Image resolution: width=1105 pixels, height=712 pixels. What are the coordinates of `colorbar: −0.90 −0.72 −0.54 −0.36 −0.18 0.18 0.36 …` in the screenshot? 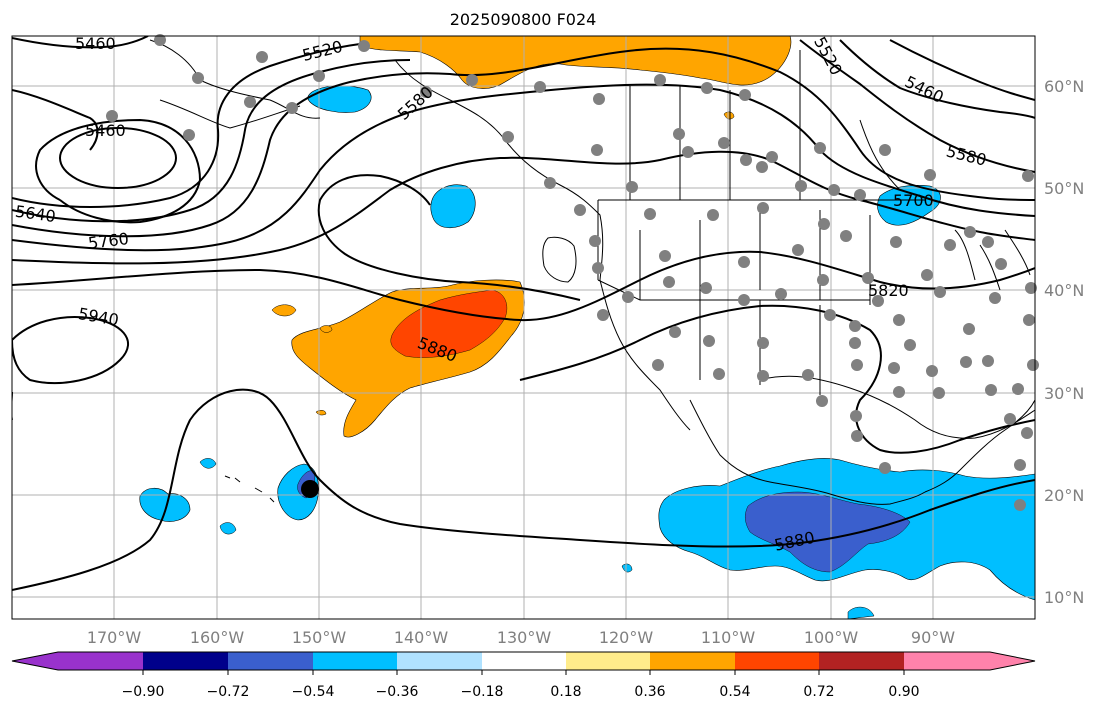 It's located at (523, 675).